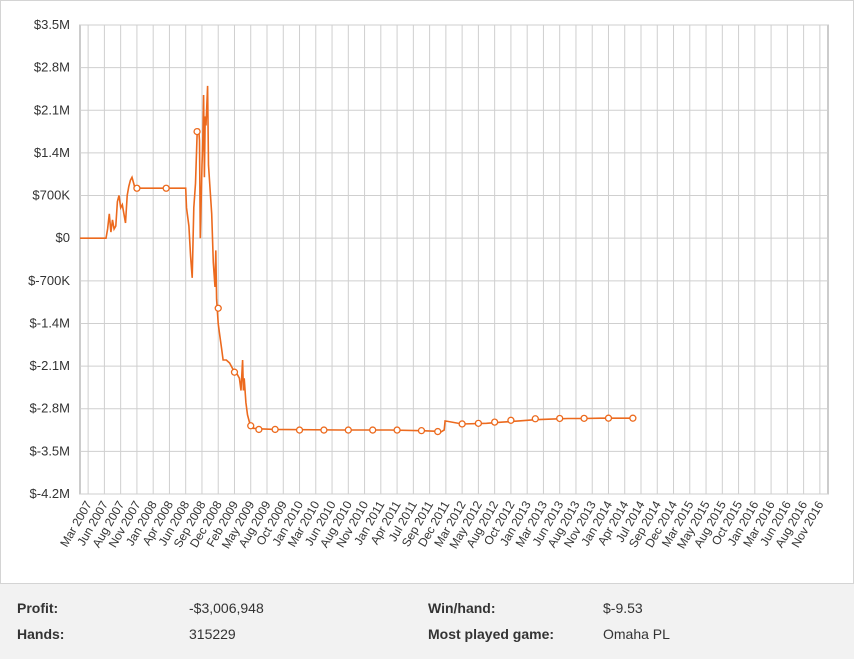 The width and height of the screenshot is (854, 659). What do you see at coordinates (52, 152) in the screenshot?
I see `y-tick-label: $1.4M` at bounding box center [52, 152].